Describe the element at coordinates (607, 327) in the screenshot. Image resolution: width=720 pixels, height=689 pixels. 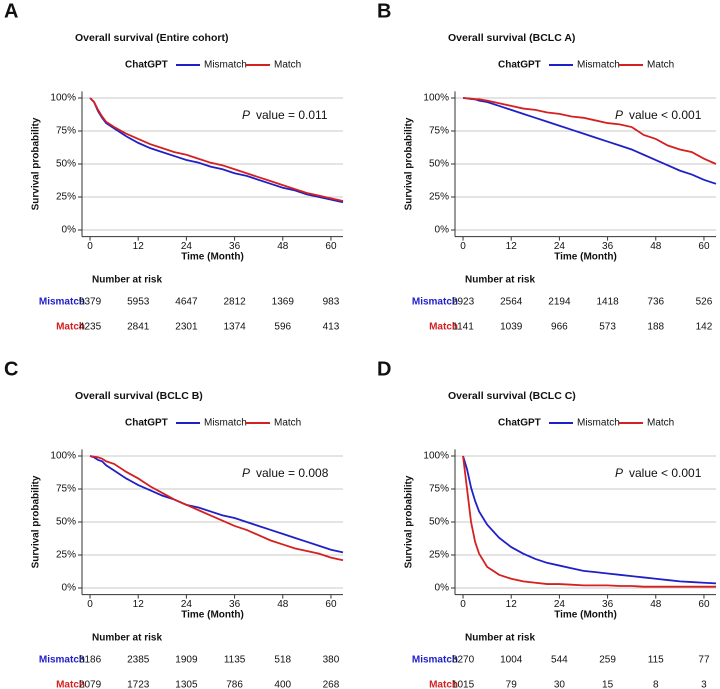
I see `risk-count: 573` at that location.